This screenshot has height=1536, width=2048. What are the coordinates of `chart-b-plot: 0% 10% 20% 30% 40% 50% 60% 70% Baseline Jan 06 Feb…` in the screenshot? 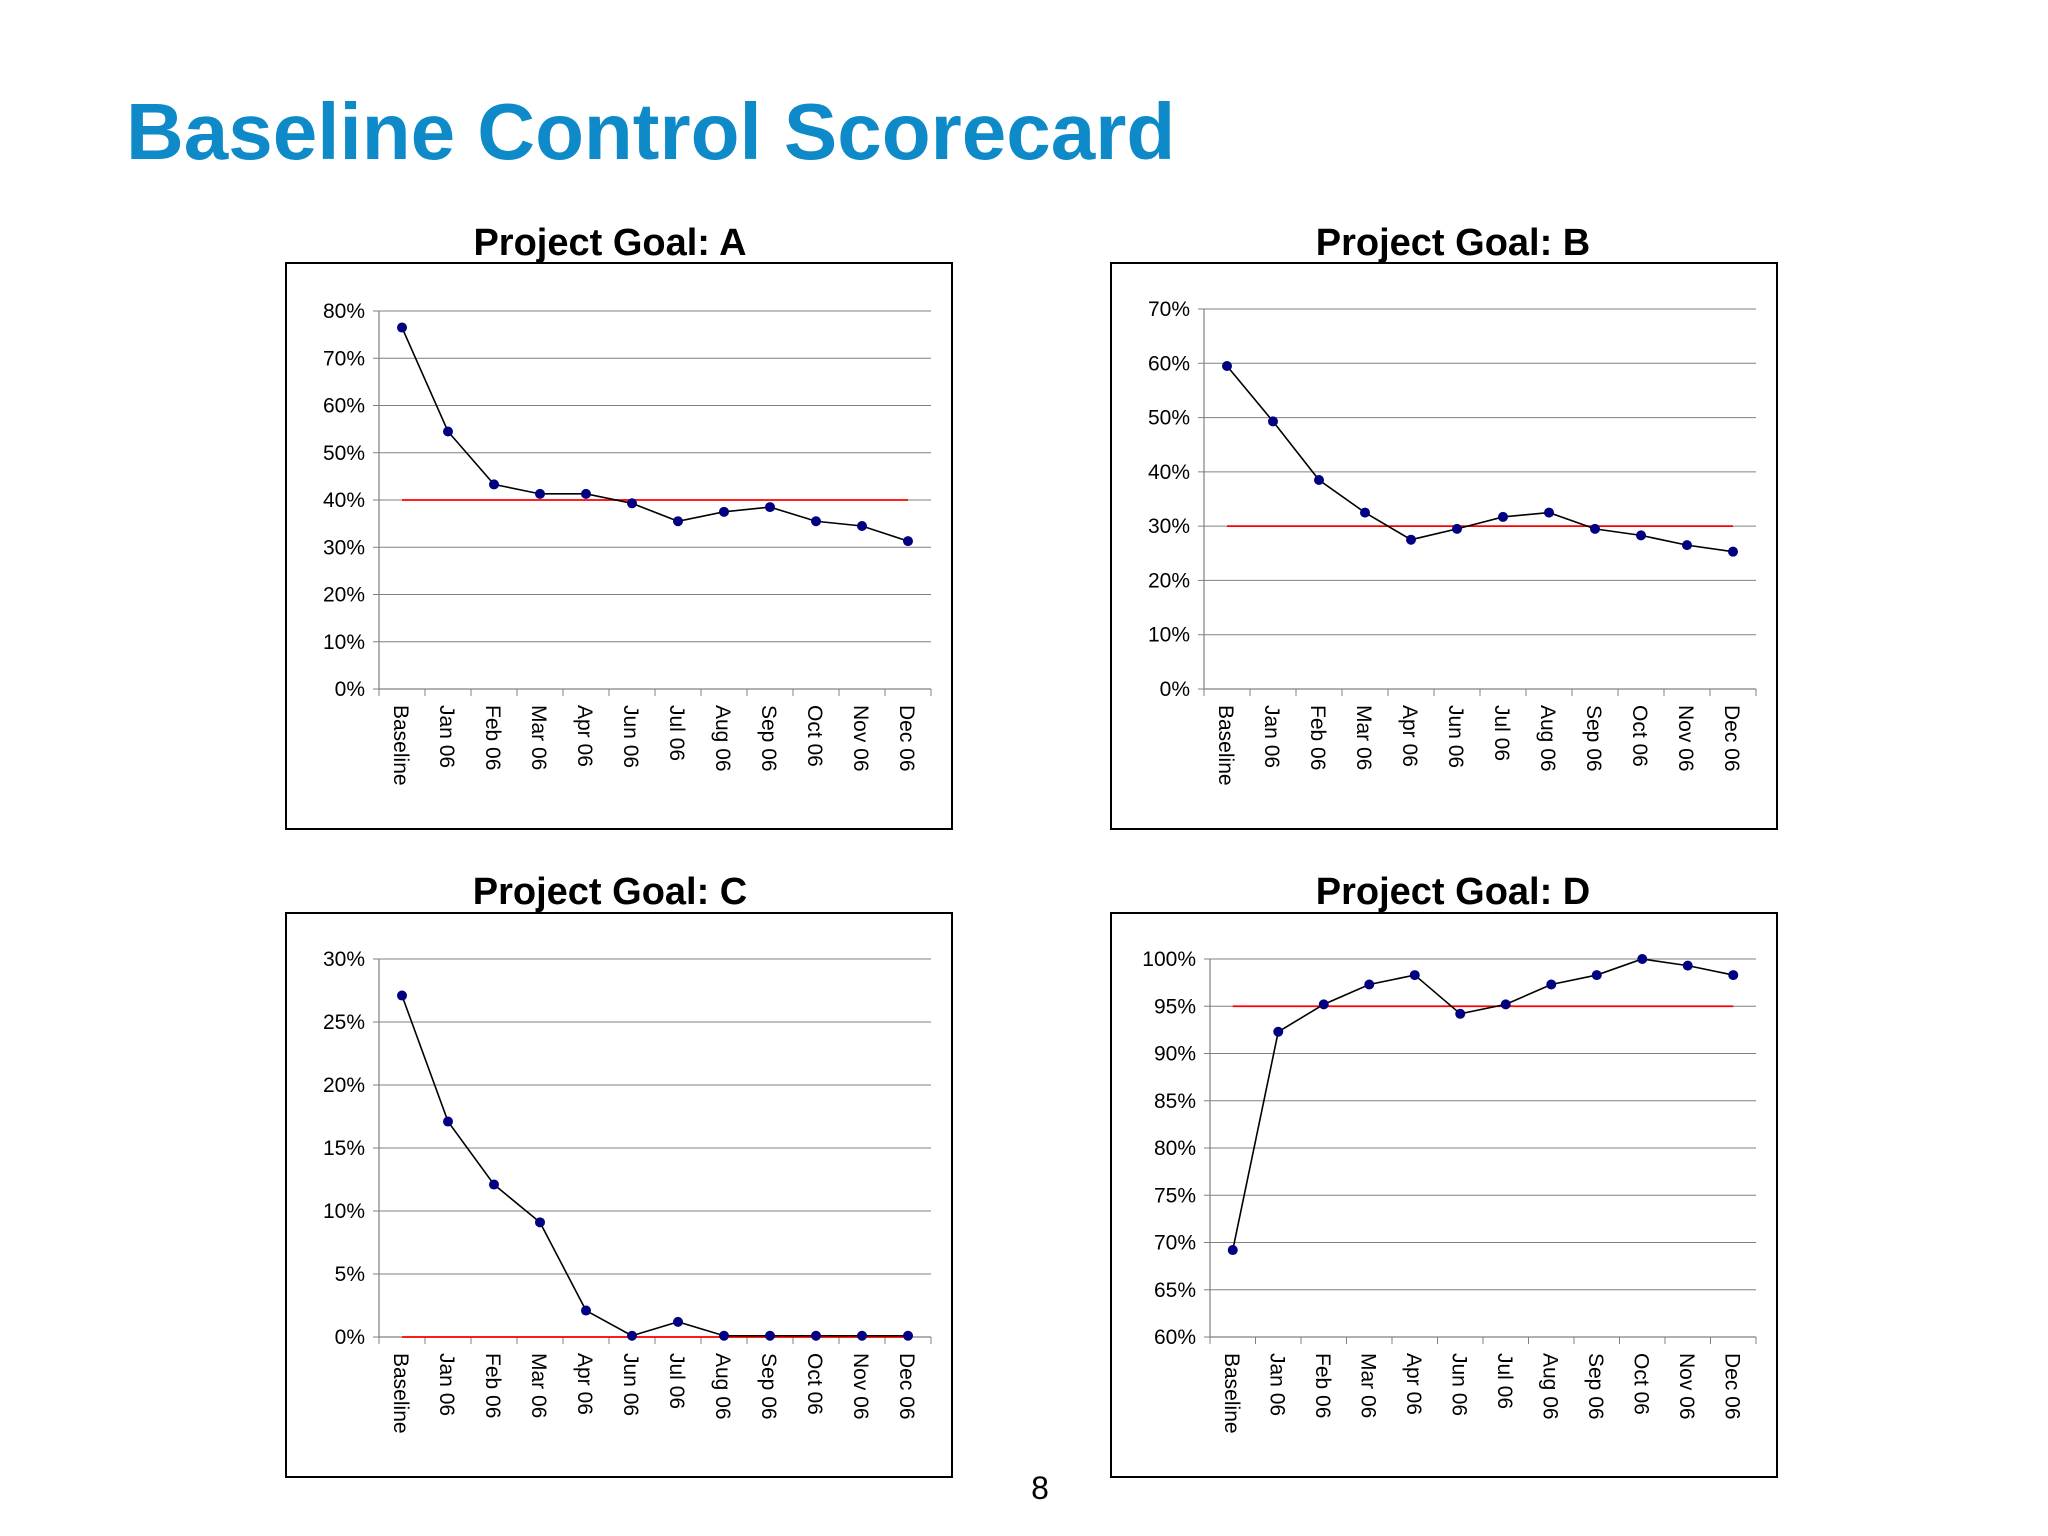 It's located at (1452, 542).